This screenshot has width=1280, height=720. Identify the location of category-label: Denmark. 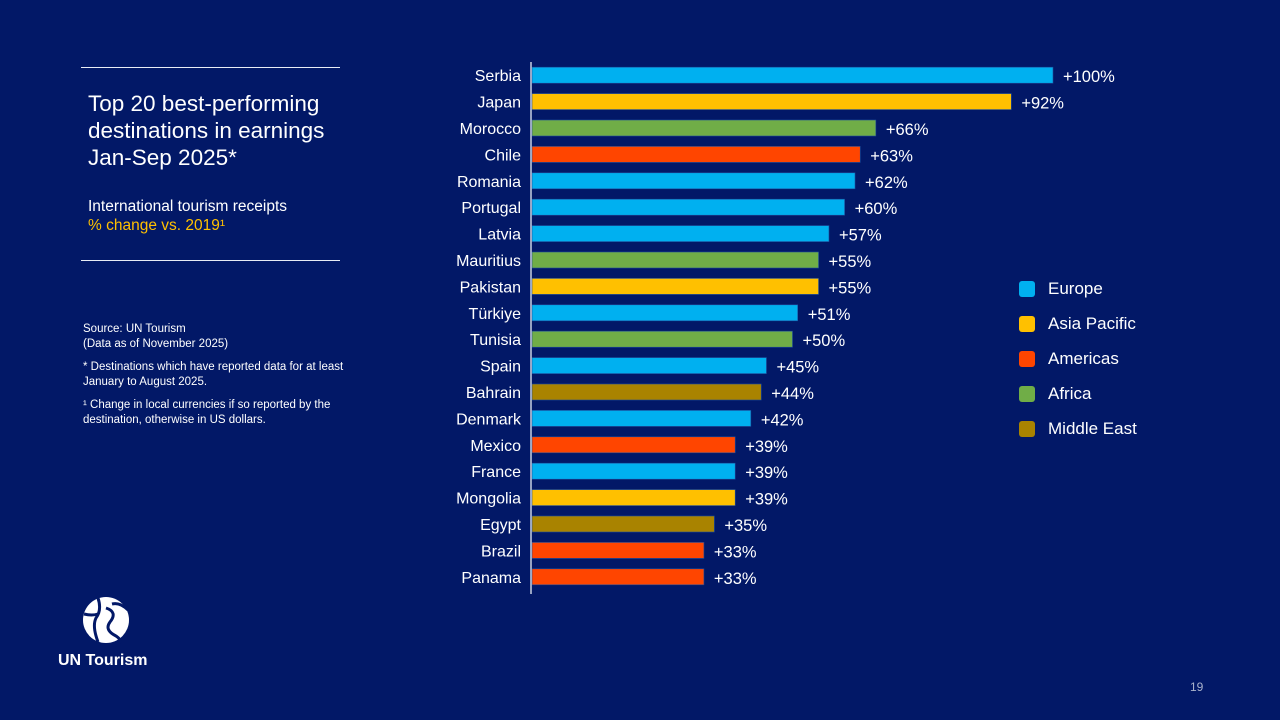
(489, 419).